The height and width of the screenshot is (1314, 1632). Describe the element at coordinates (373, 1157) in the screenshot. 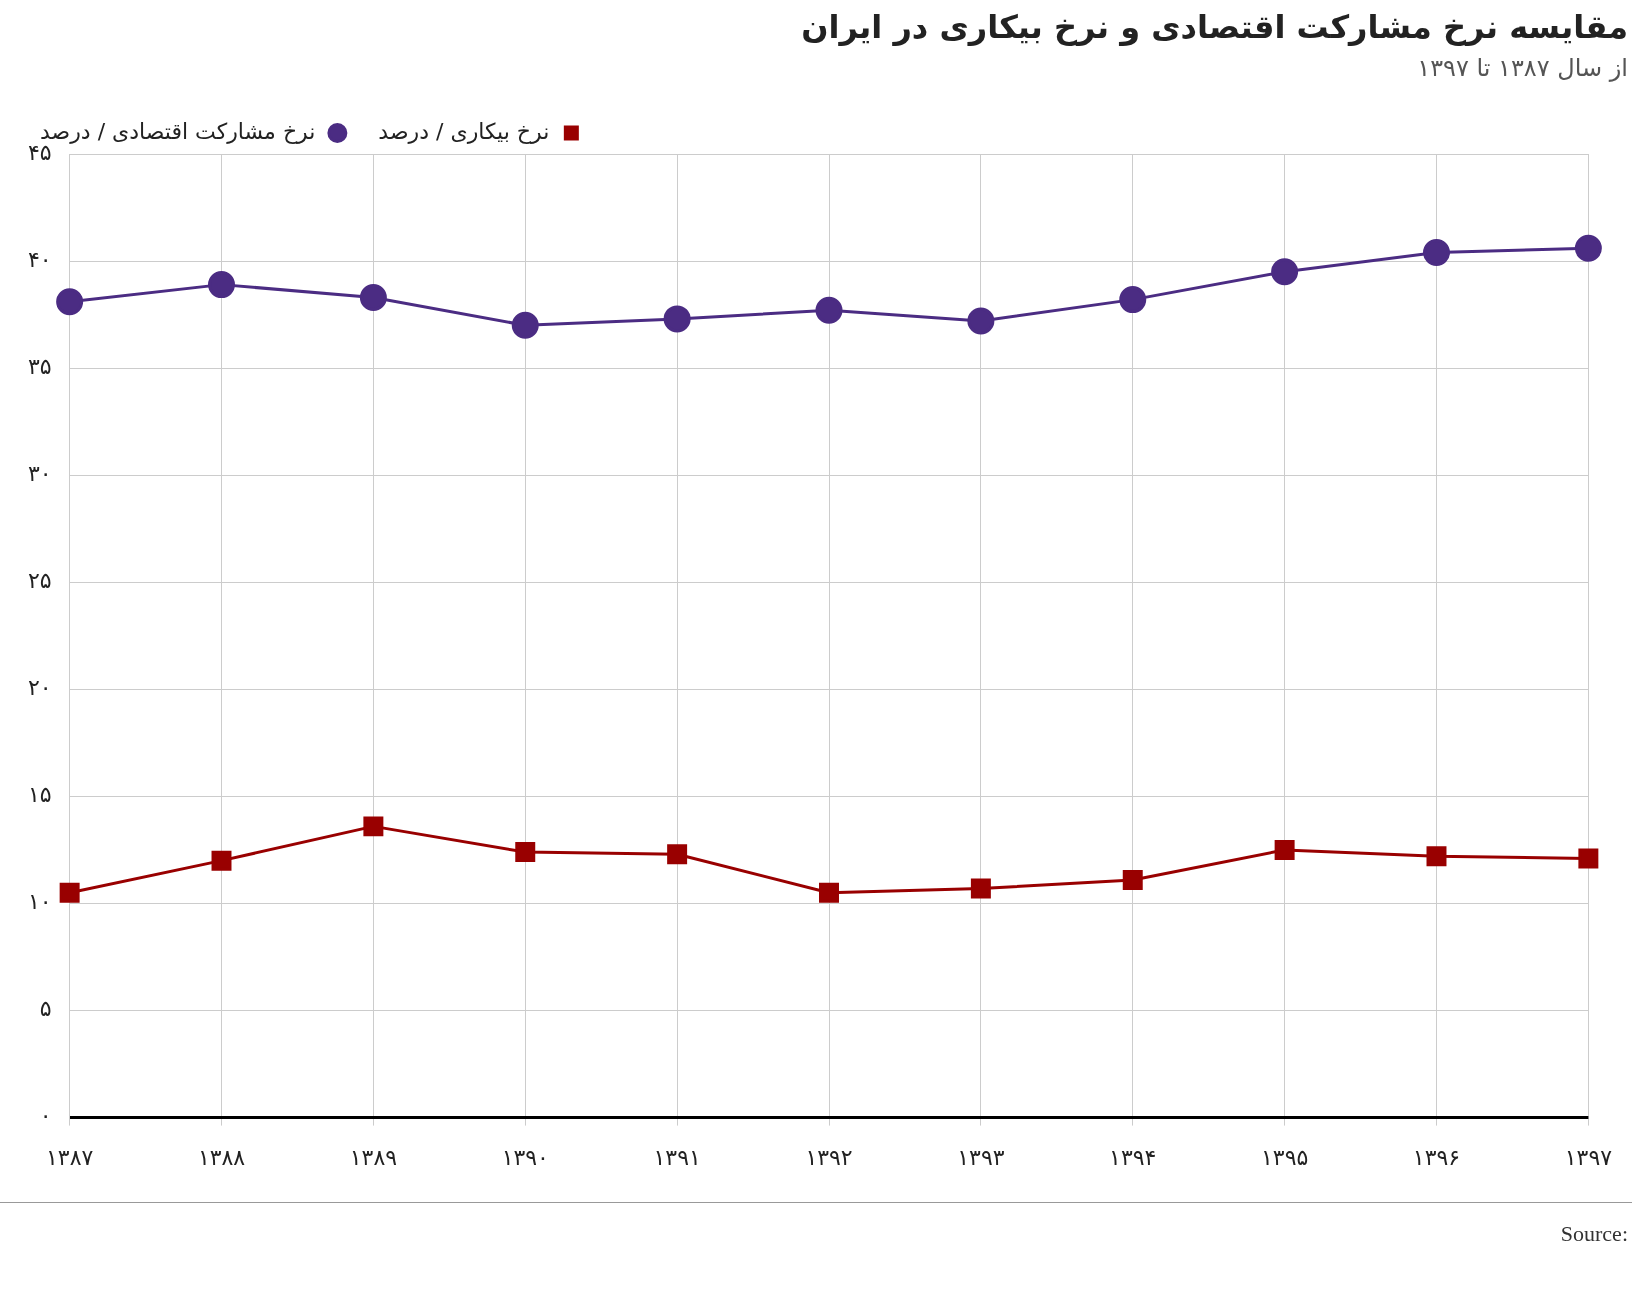

I see `x-tick-label: ۱۳۸۹` at that location.